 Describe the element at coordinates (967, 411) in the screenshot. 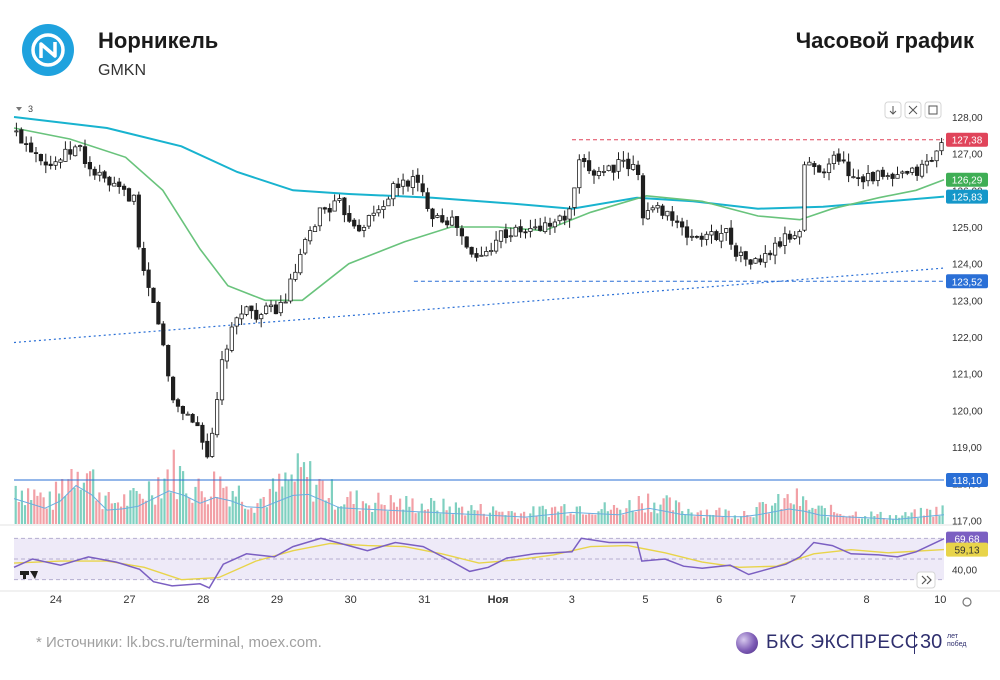

I see `y-tick-label: 120,00` at that location.